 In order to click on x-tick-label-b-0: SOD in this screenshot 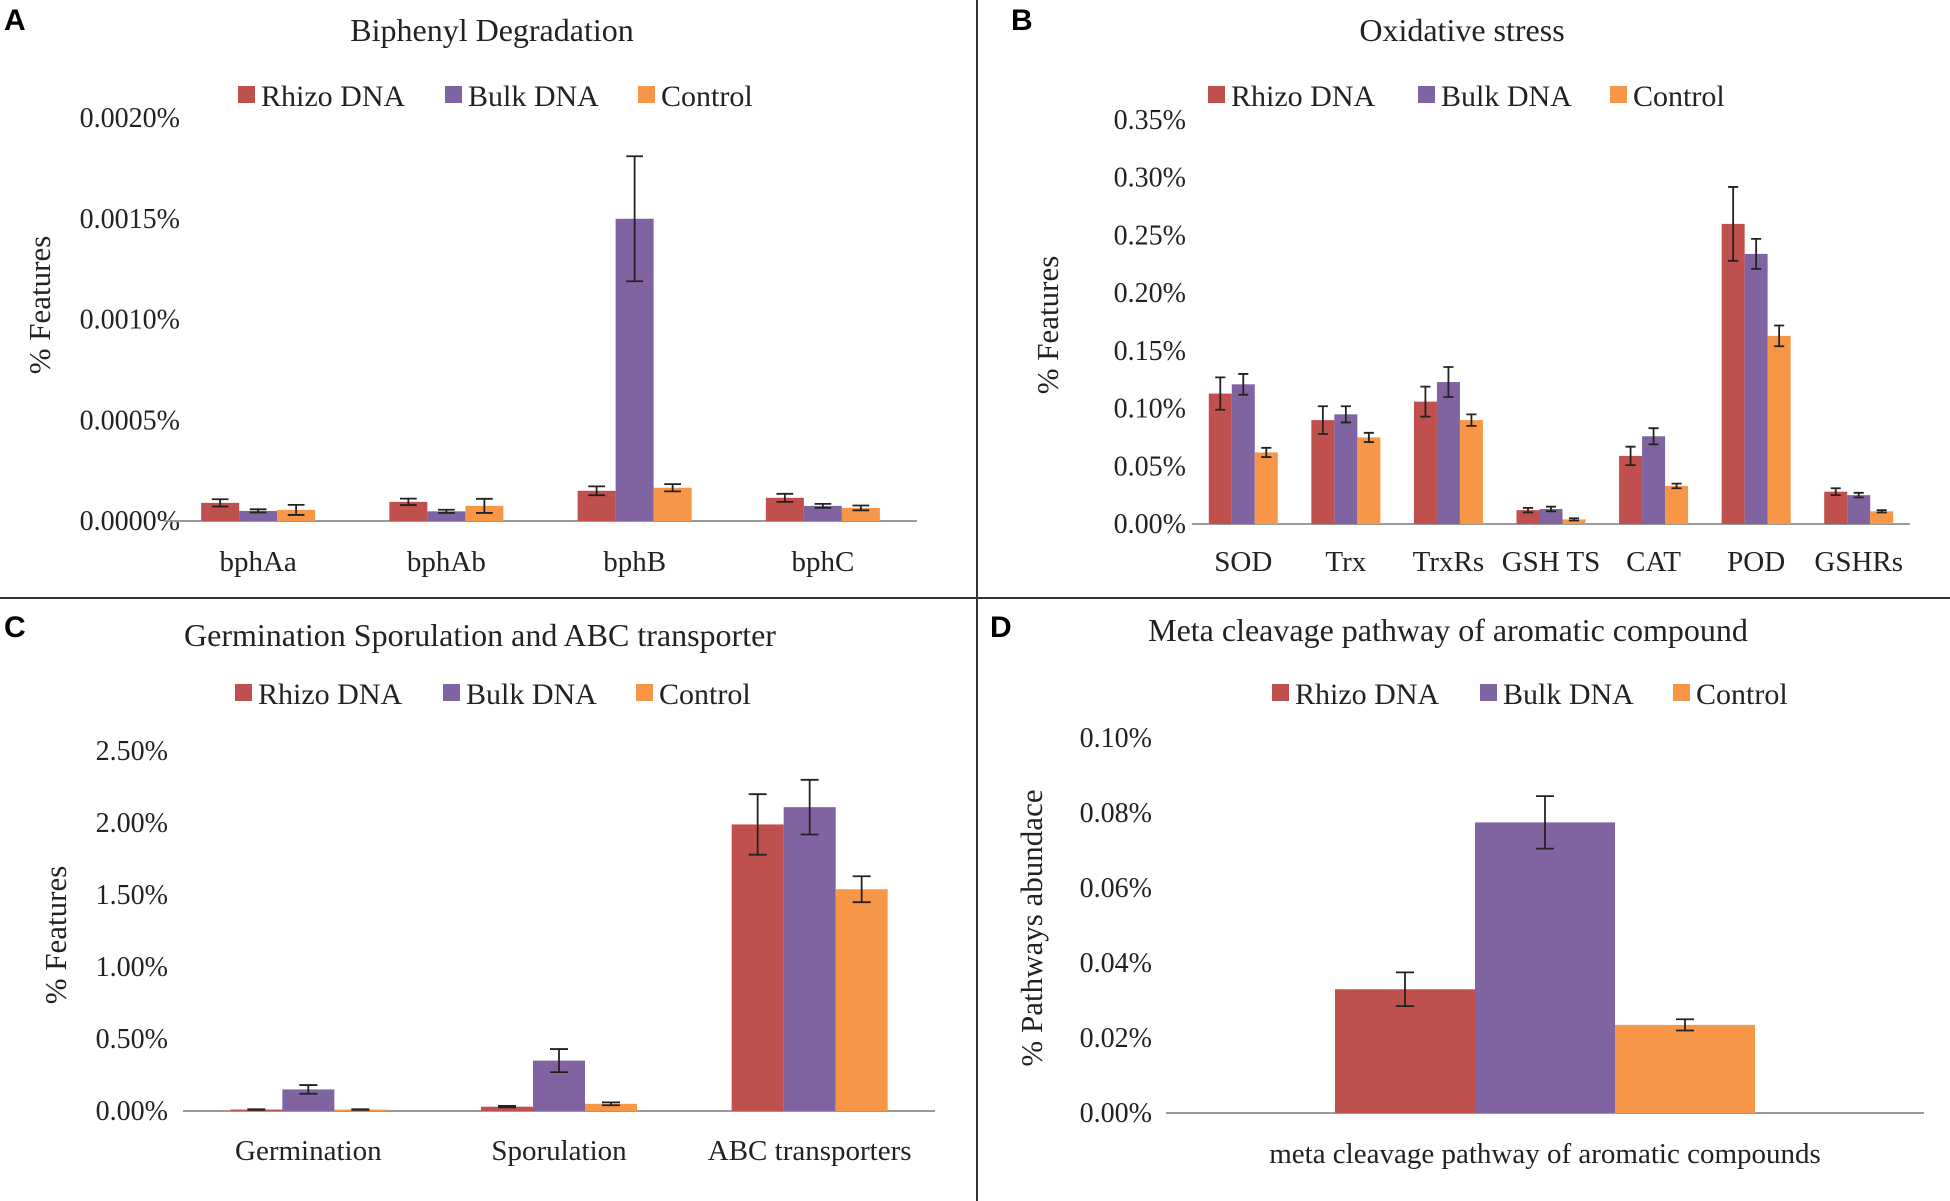, I will do `click(1243, 562)`.